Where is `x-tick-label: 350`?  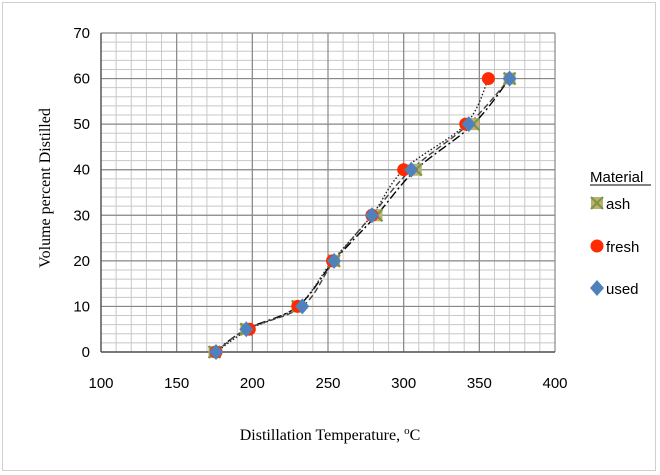 x-tick-label: 350 is located at coordinates (479, 383).